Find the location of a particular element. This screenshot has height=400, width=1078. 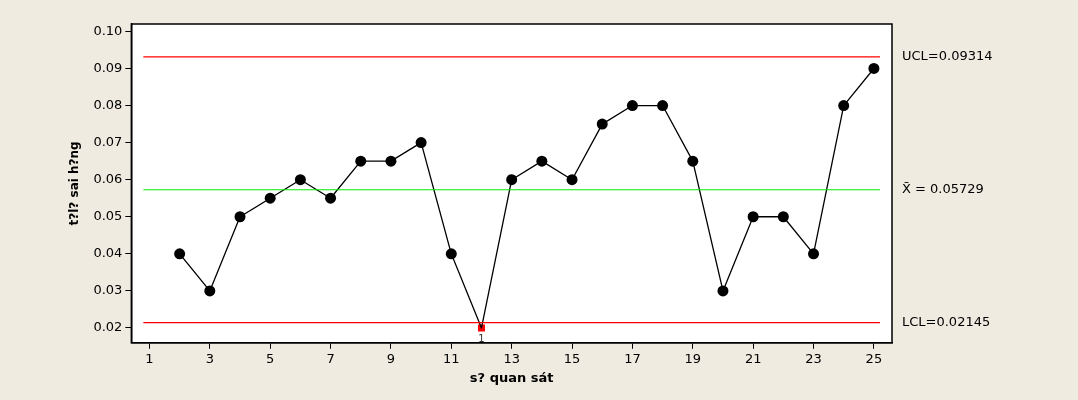

y-tick-label: 0.07 is located at coordinates (108, 141).